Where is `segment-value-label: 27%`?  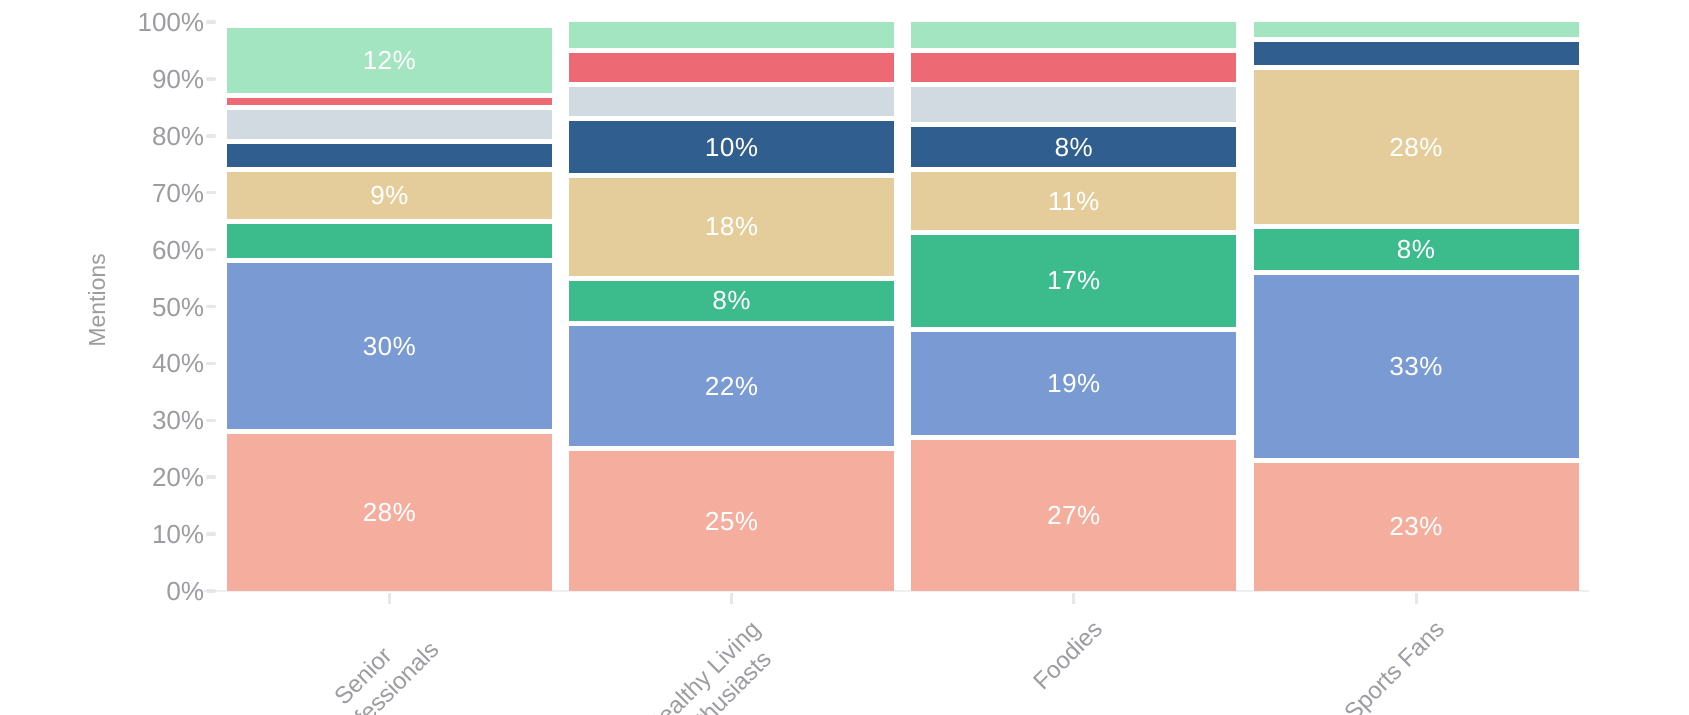 segment-value-label: 27% is located at coordinates (1074, 514).